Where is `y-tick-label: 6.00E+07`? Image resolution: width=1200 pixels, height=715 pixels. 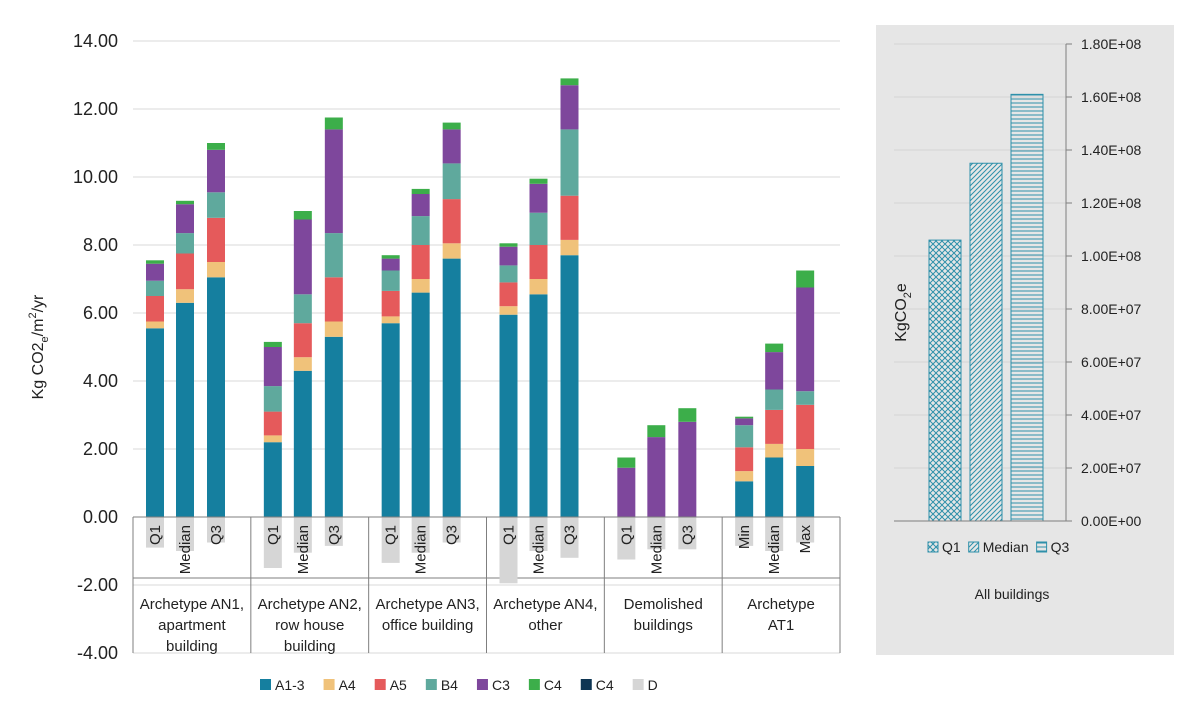
y-tick-label: 6.00E+07 is located at coordinates (1111, 362).